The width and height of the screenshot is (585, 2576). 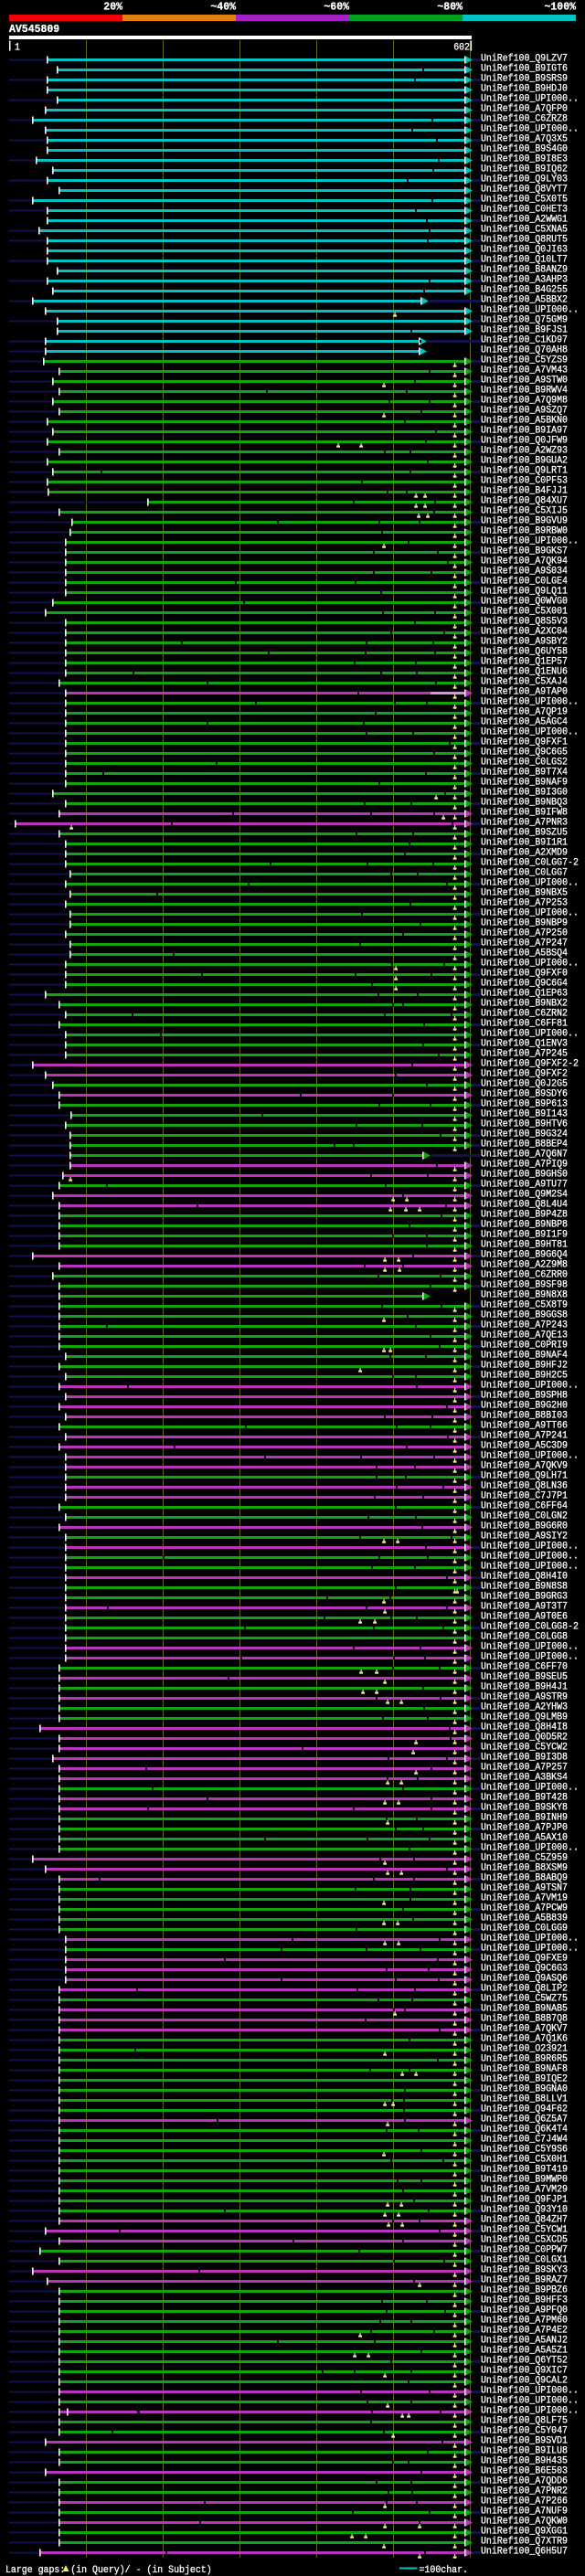 I want to click on svg-text: UniRef100_B9IGT6, so click(x=524, y=68).